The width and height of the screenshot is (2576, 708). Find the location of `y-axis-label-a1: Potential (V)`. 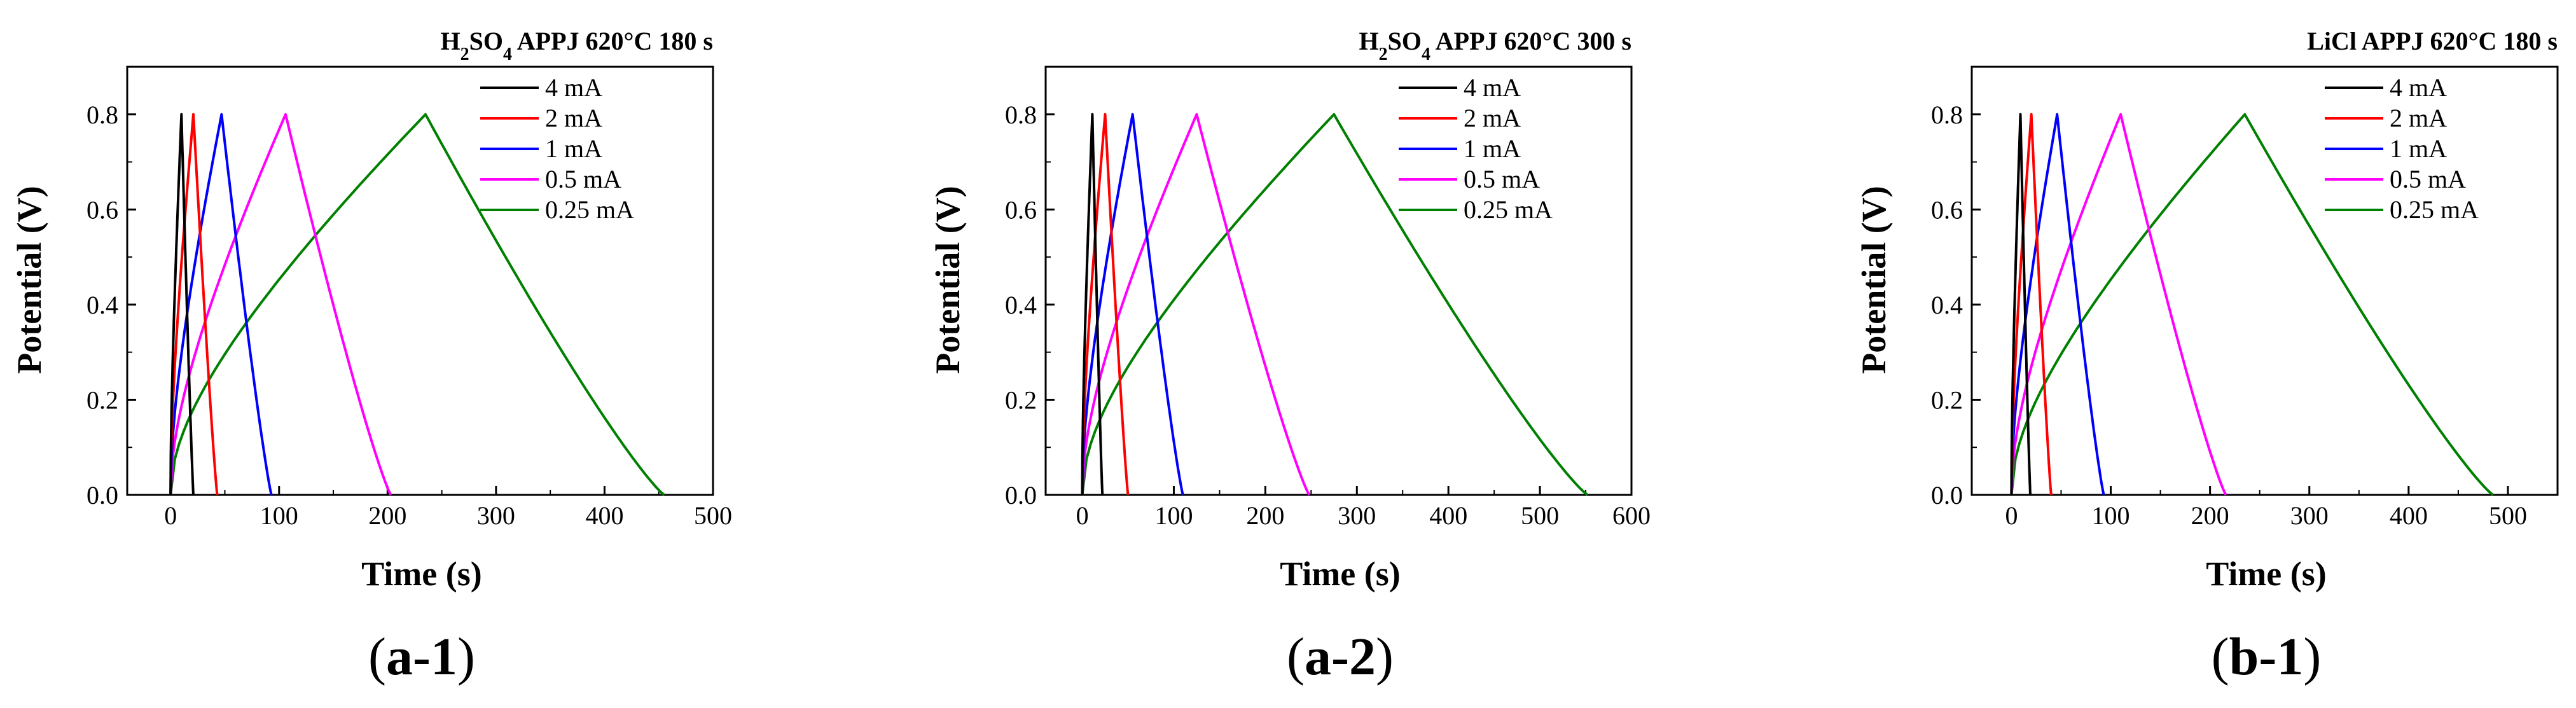

y-axis-label-a1: Potential (V) is located at coordinates (29, 279).